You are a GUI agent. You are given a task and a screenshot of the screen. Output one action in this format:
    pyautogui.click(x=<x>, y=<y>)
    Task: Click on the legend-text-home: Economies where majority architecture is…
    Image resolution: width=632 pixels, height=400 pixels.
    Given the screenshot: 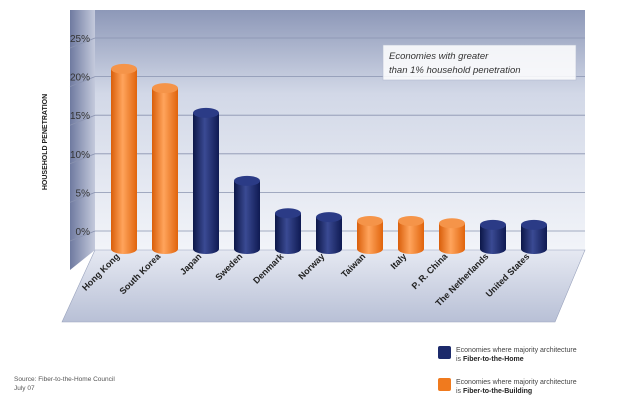 What is the action you would take?
    pyautogui.click(x=516, y=355)
    